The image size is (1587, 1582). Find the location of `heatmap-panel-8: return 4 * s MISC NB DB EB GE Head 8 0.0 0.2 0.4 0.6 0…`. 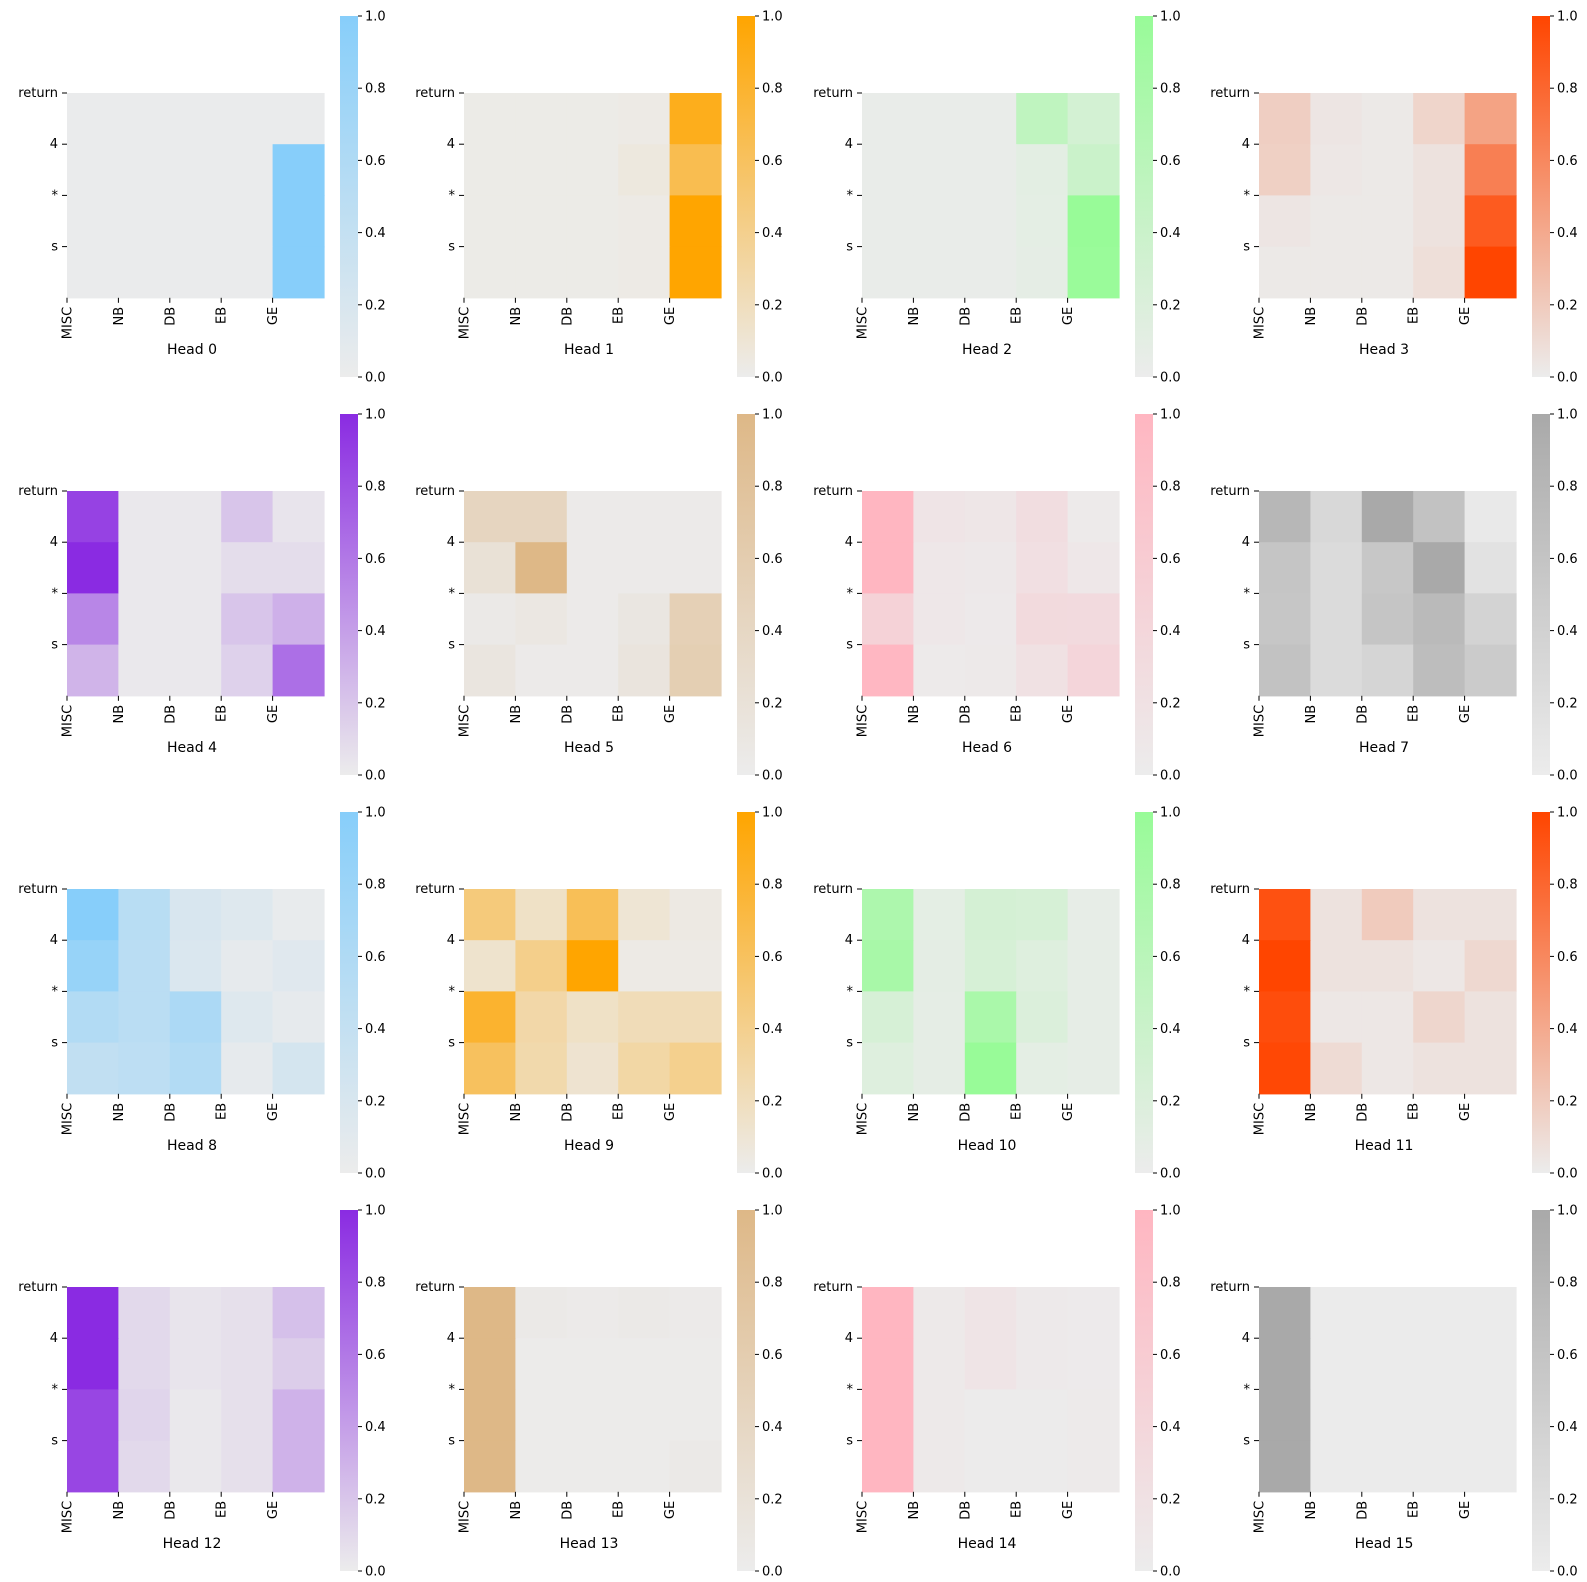

heatmap-panel-8: return 4 * s MISC NB DB EB GE Head 8 0.0 0.2 0.4 0.6 0… is located at coordinates (201, 994).